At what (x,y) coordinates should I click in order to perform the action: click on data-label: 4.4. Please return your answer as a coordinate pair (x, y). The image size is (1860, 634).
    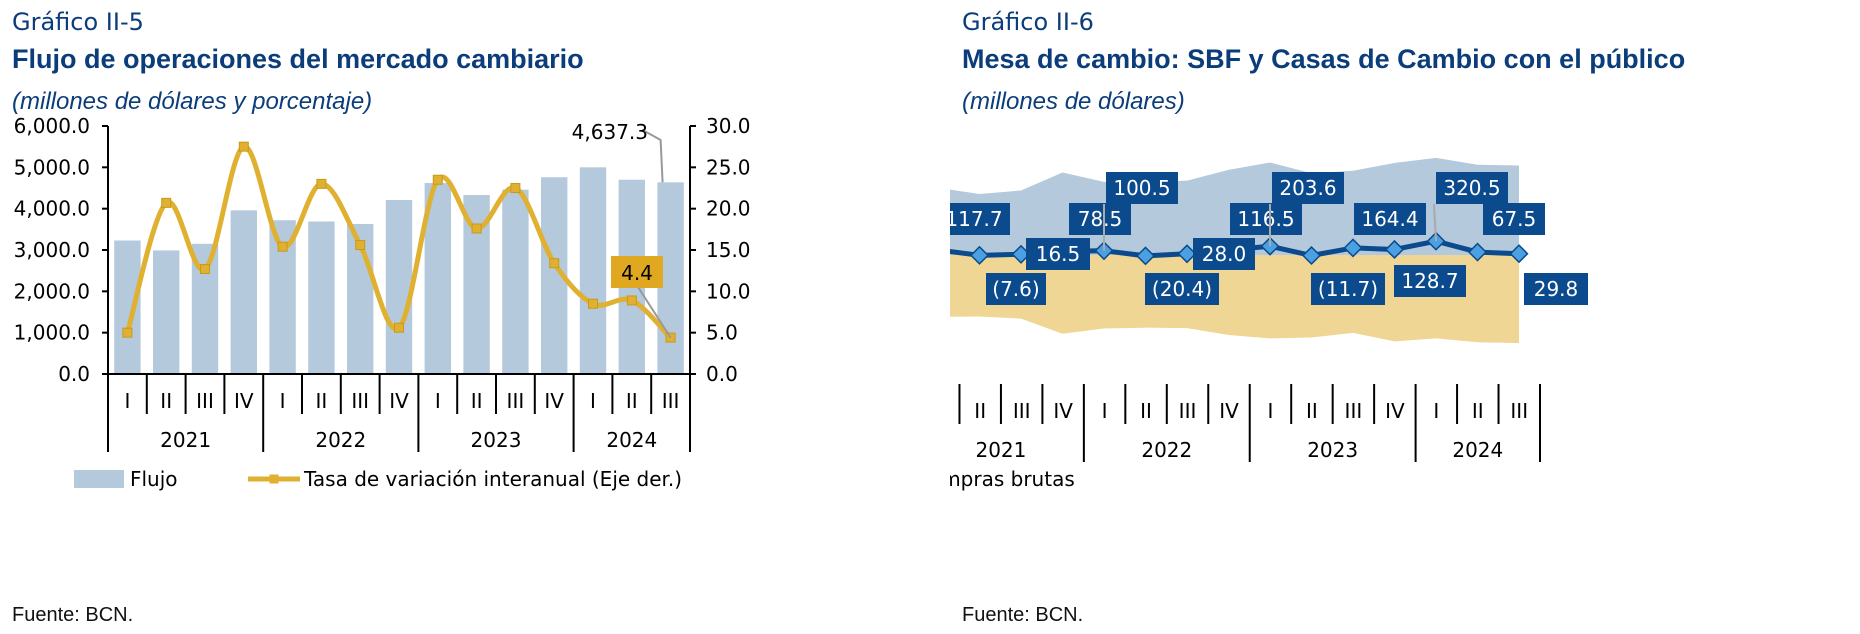
    Looking at the image, I should click on (637, 273).